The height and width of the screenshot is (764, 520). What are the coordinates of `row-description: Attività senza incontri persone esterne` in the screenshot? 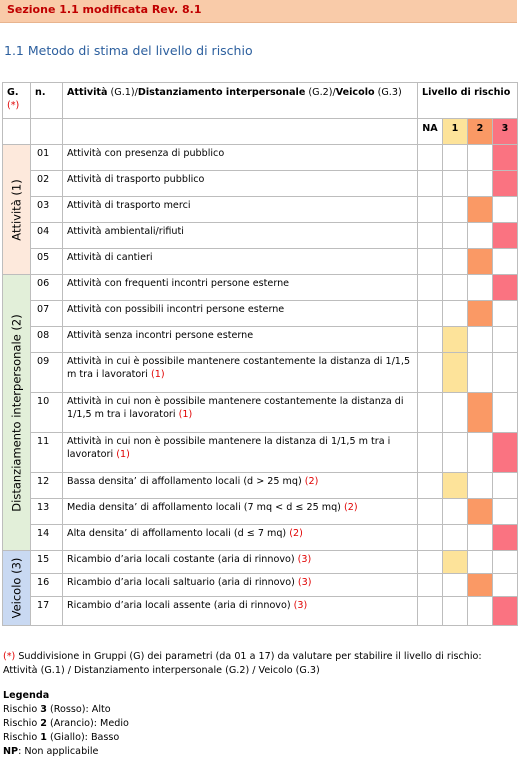 It's located at (240, 339).